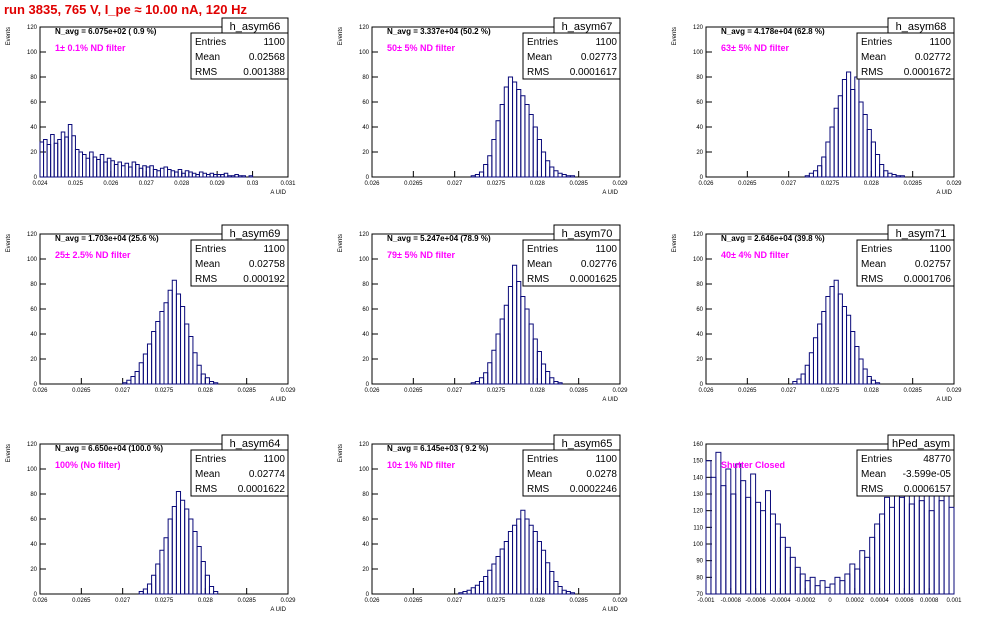 The image size is (996, 622). What do you see at coordinates (933, 57) in the screenshot?
I see `stats-value-mean: 0.02772` at bounding box center [933, 57].